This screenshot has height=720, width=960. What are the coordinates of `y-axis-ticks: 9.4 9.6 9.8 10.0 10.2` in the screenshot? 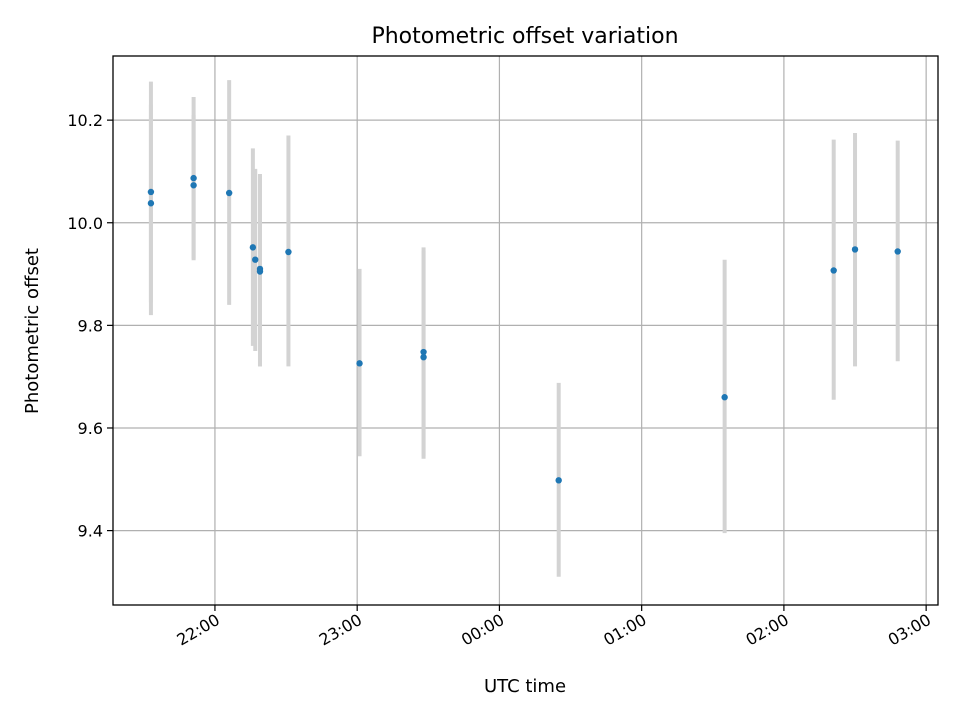 It's located at (90, 326).